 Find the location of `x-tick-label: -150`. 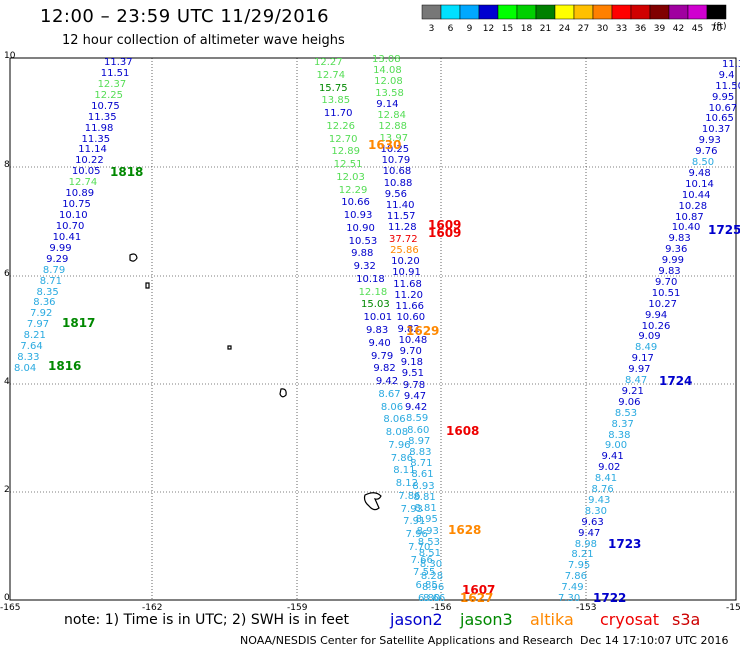

x-tick-label: -150 is located at coordinates (733, 608).